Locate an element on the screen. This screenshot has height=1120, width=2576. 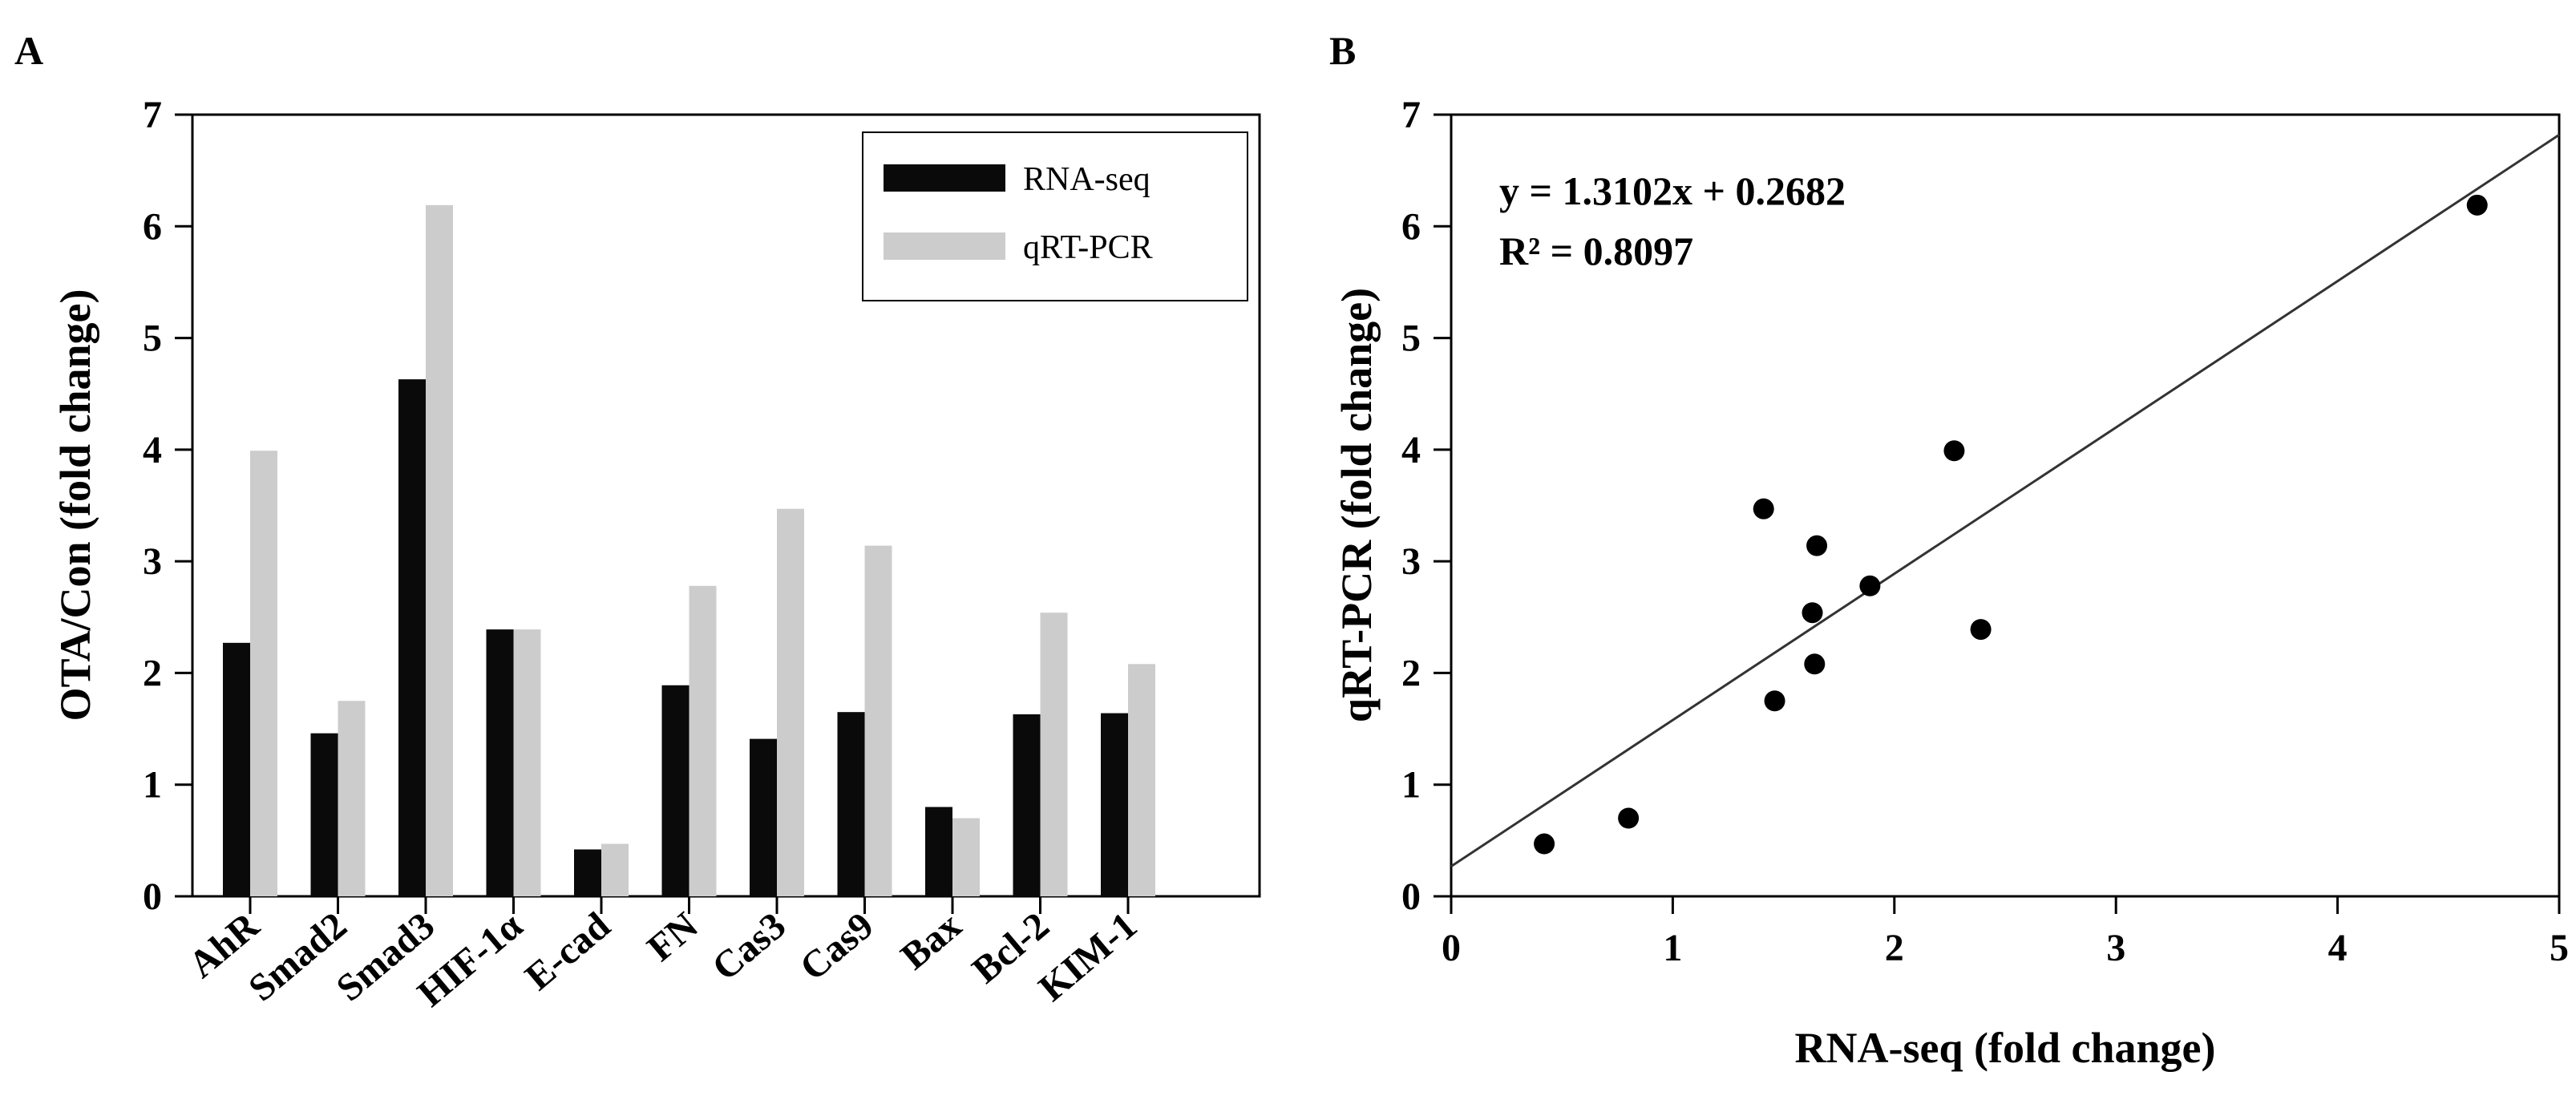
x-tick-label: Smad2 is located at coordinates (297, 956).